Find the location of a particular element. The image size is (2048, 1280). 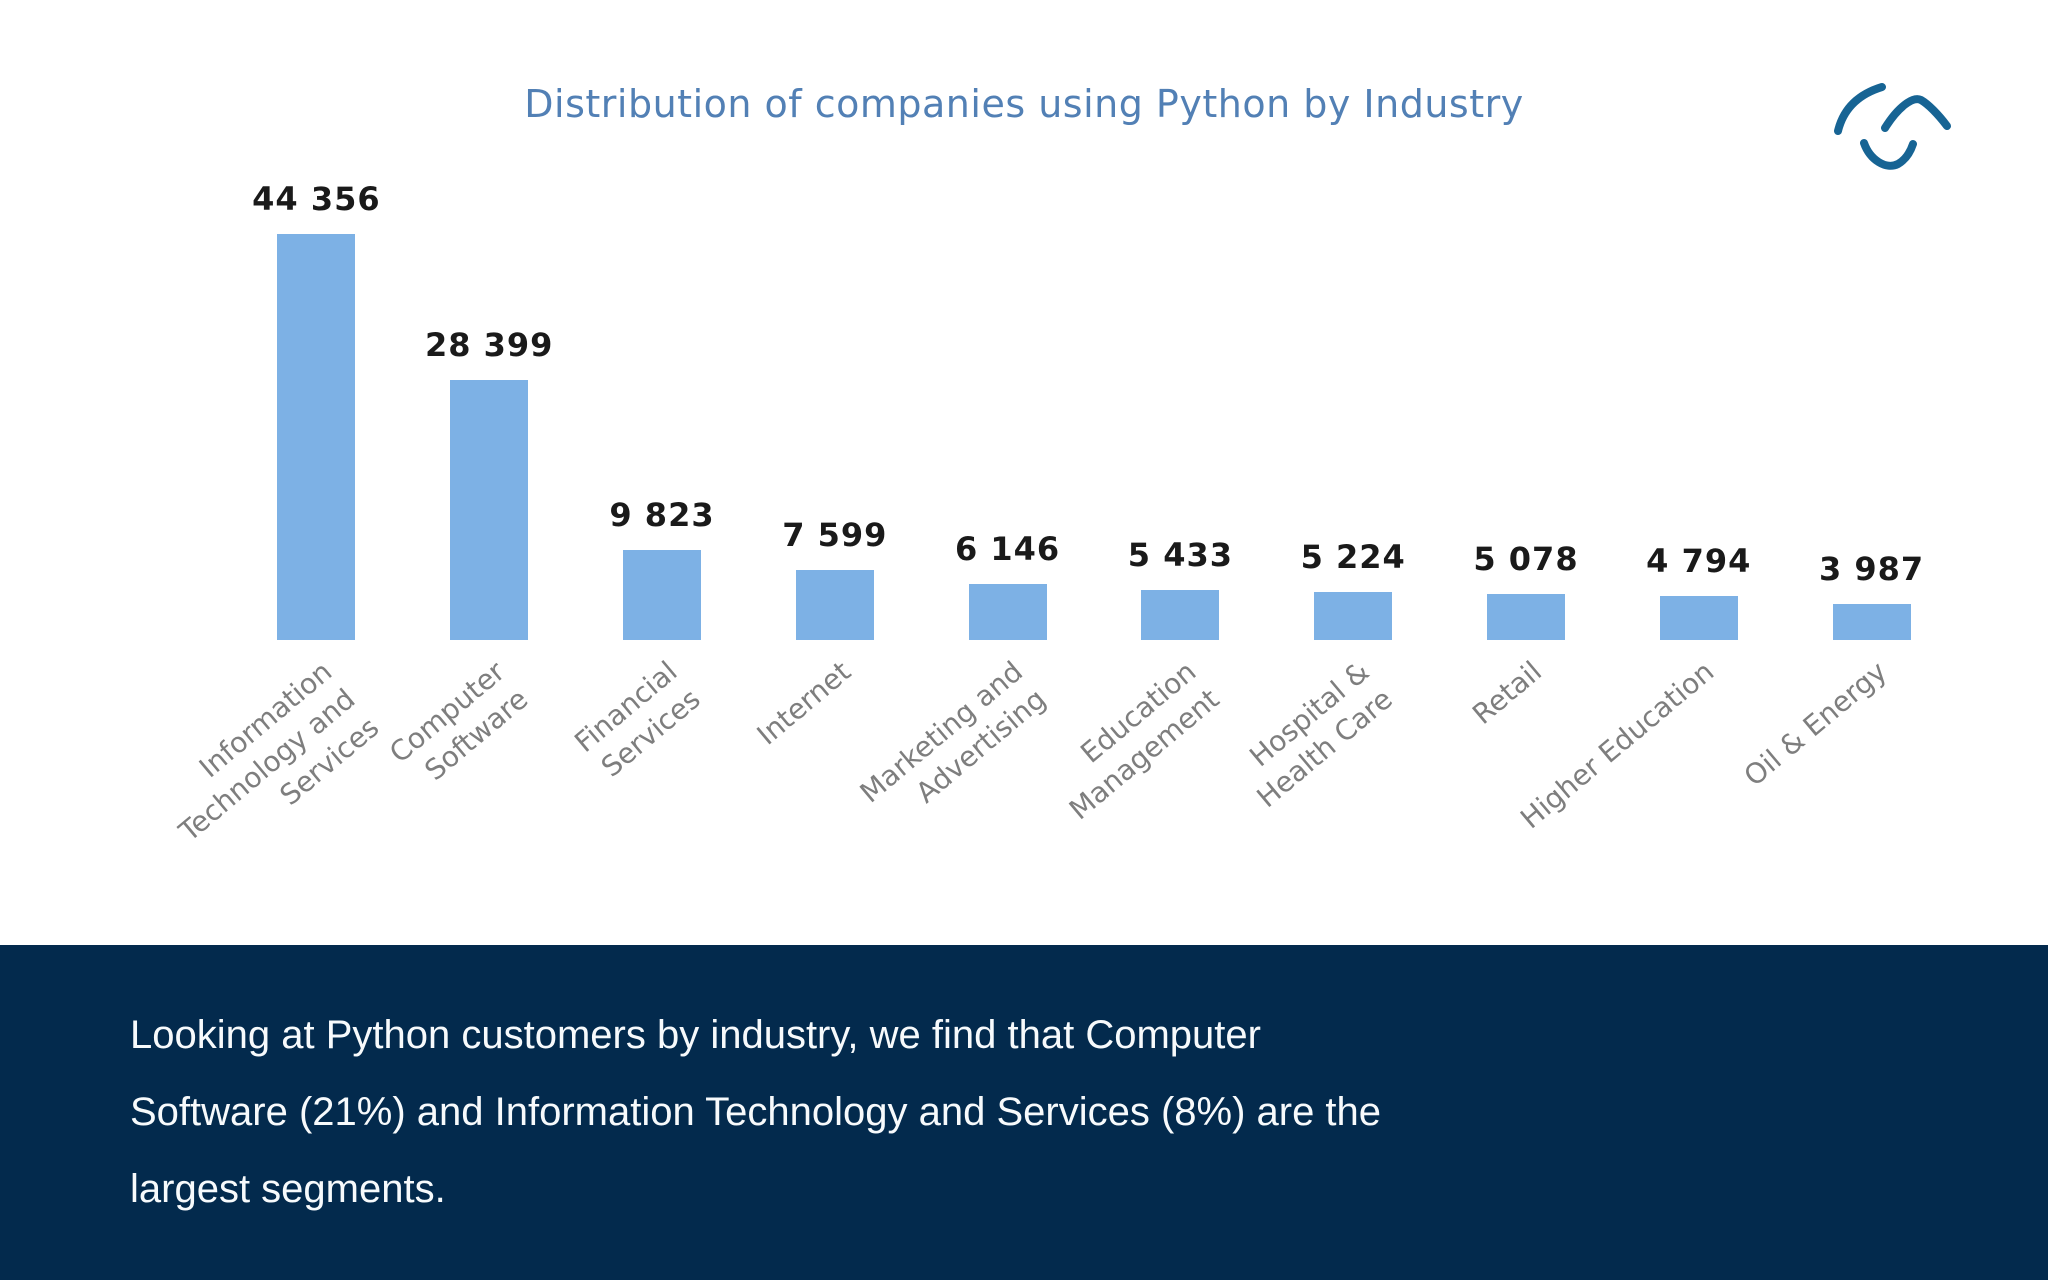

bar-column: 28 399 Computer Software is located at coordinates (479, 393).